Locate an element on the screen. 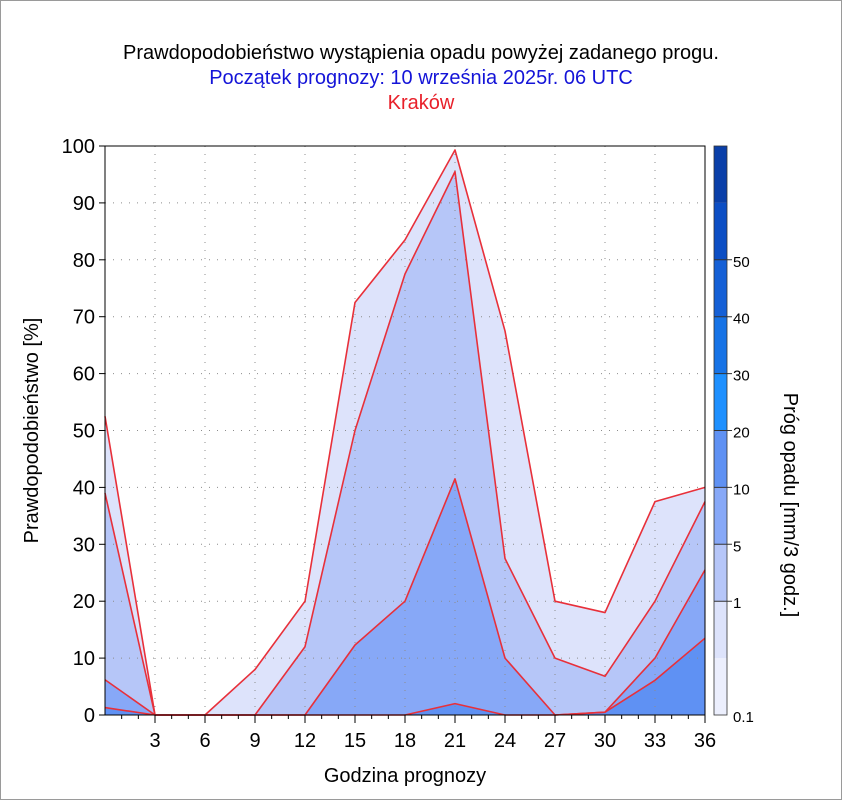 The width and height of the screenshot is (842, 800). x-tick-label: 33 is located at coordinates (655, 741).